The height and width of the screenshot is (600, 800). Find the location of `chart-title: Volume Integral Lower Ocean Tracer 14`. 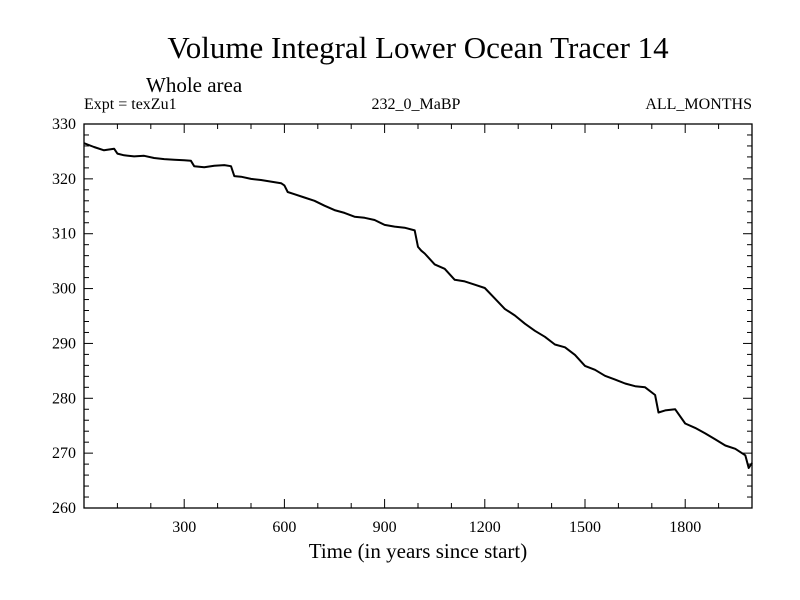

chart-title: Volume Integral Lower Ocean Tracer 14 is located at coordinates (418, 47).